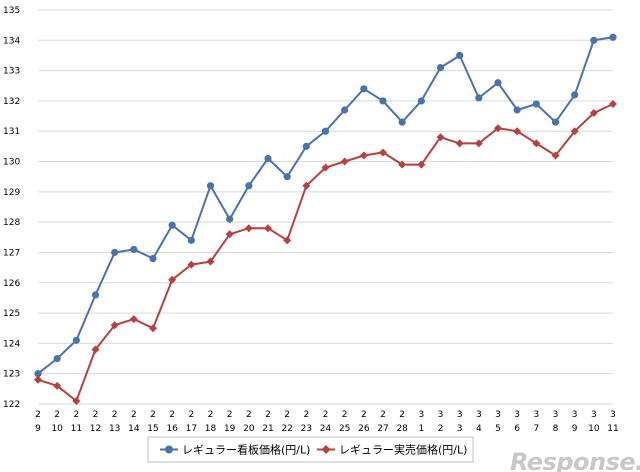  I want to click on x-tick-label-bottom: 7, so click(536, 429).